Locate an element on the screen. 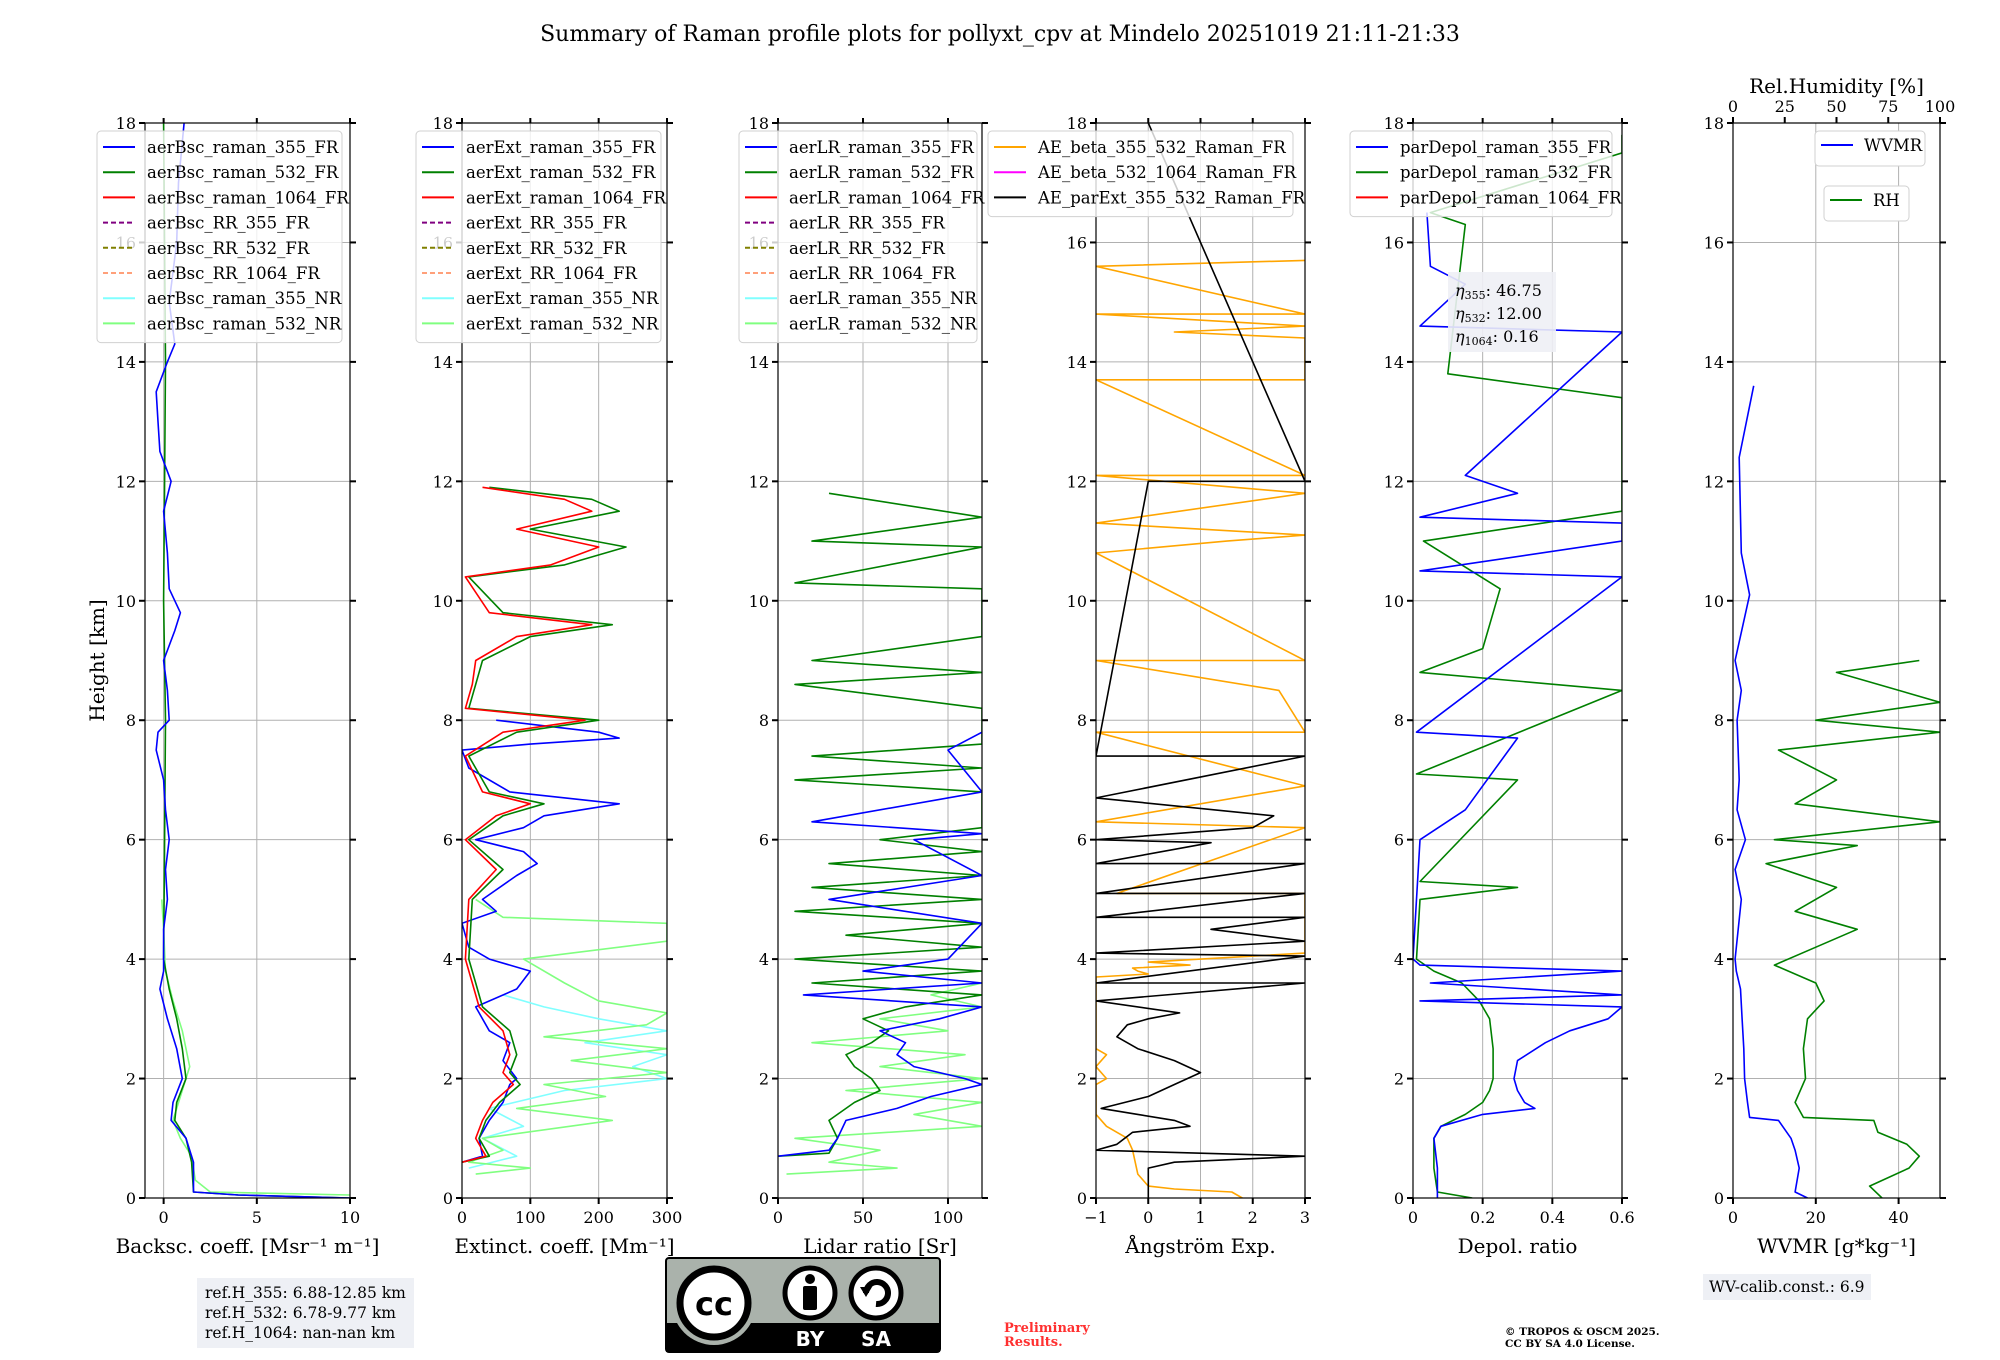 The height and width of the screenshot is (1360, 2000). x-tick-top-label: 100 is located at coordinates (1940, 106).